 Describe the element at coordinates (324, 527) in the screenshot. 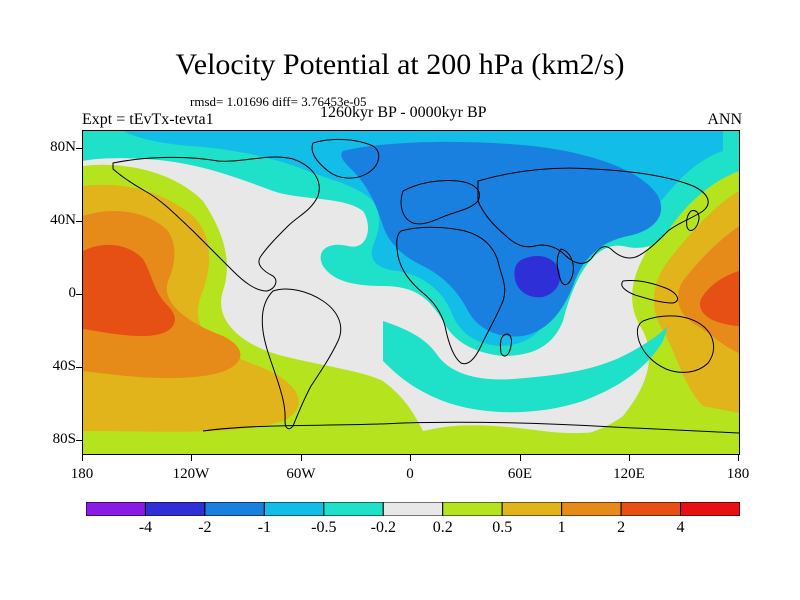

I see `colorbar-label: -0.5` at that location.